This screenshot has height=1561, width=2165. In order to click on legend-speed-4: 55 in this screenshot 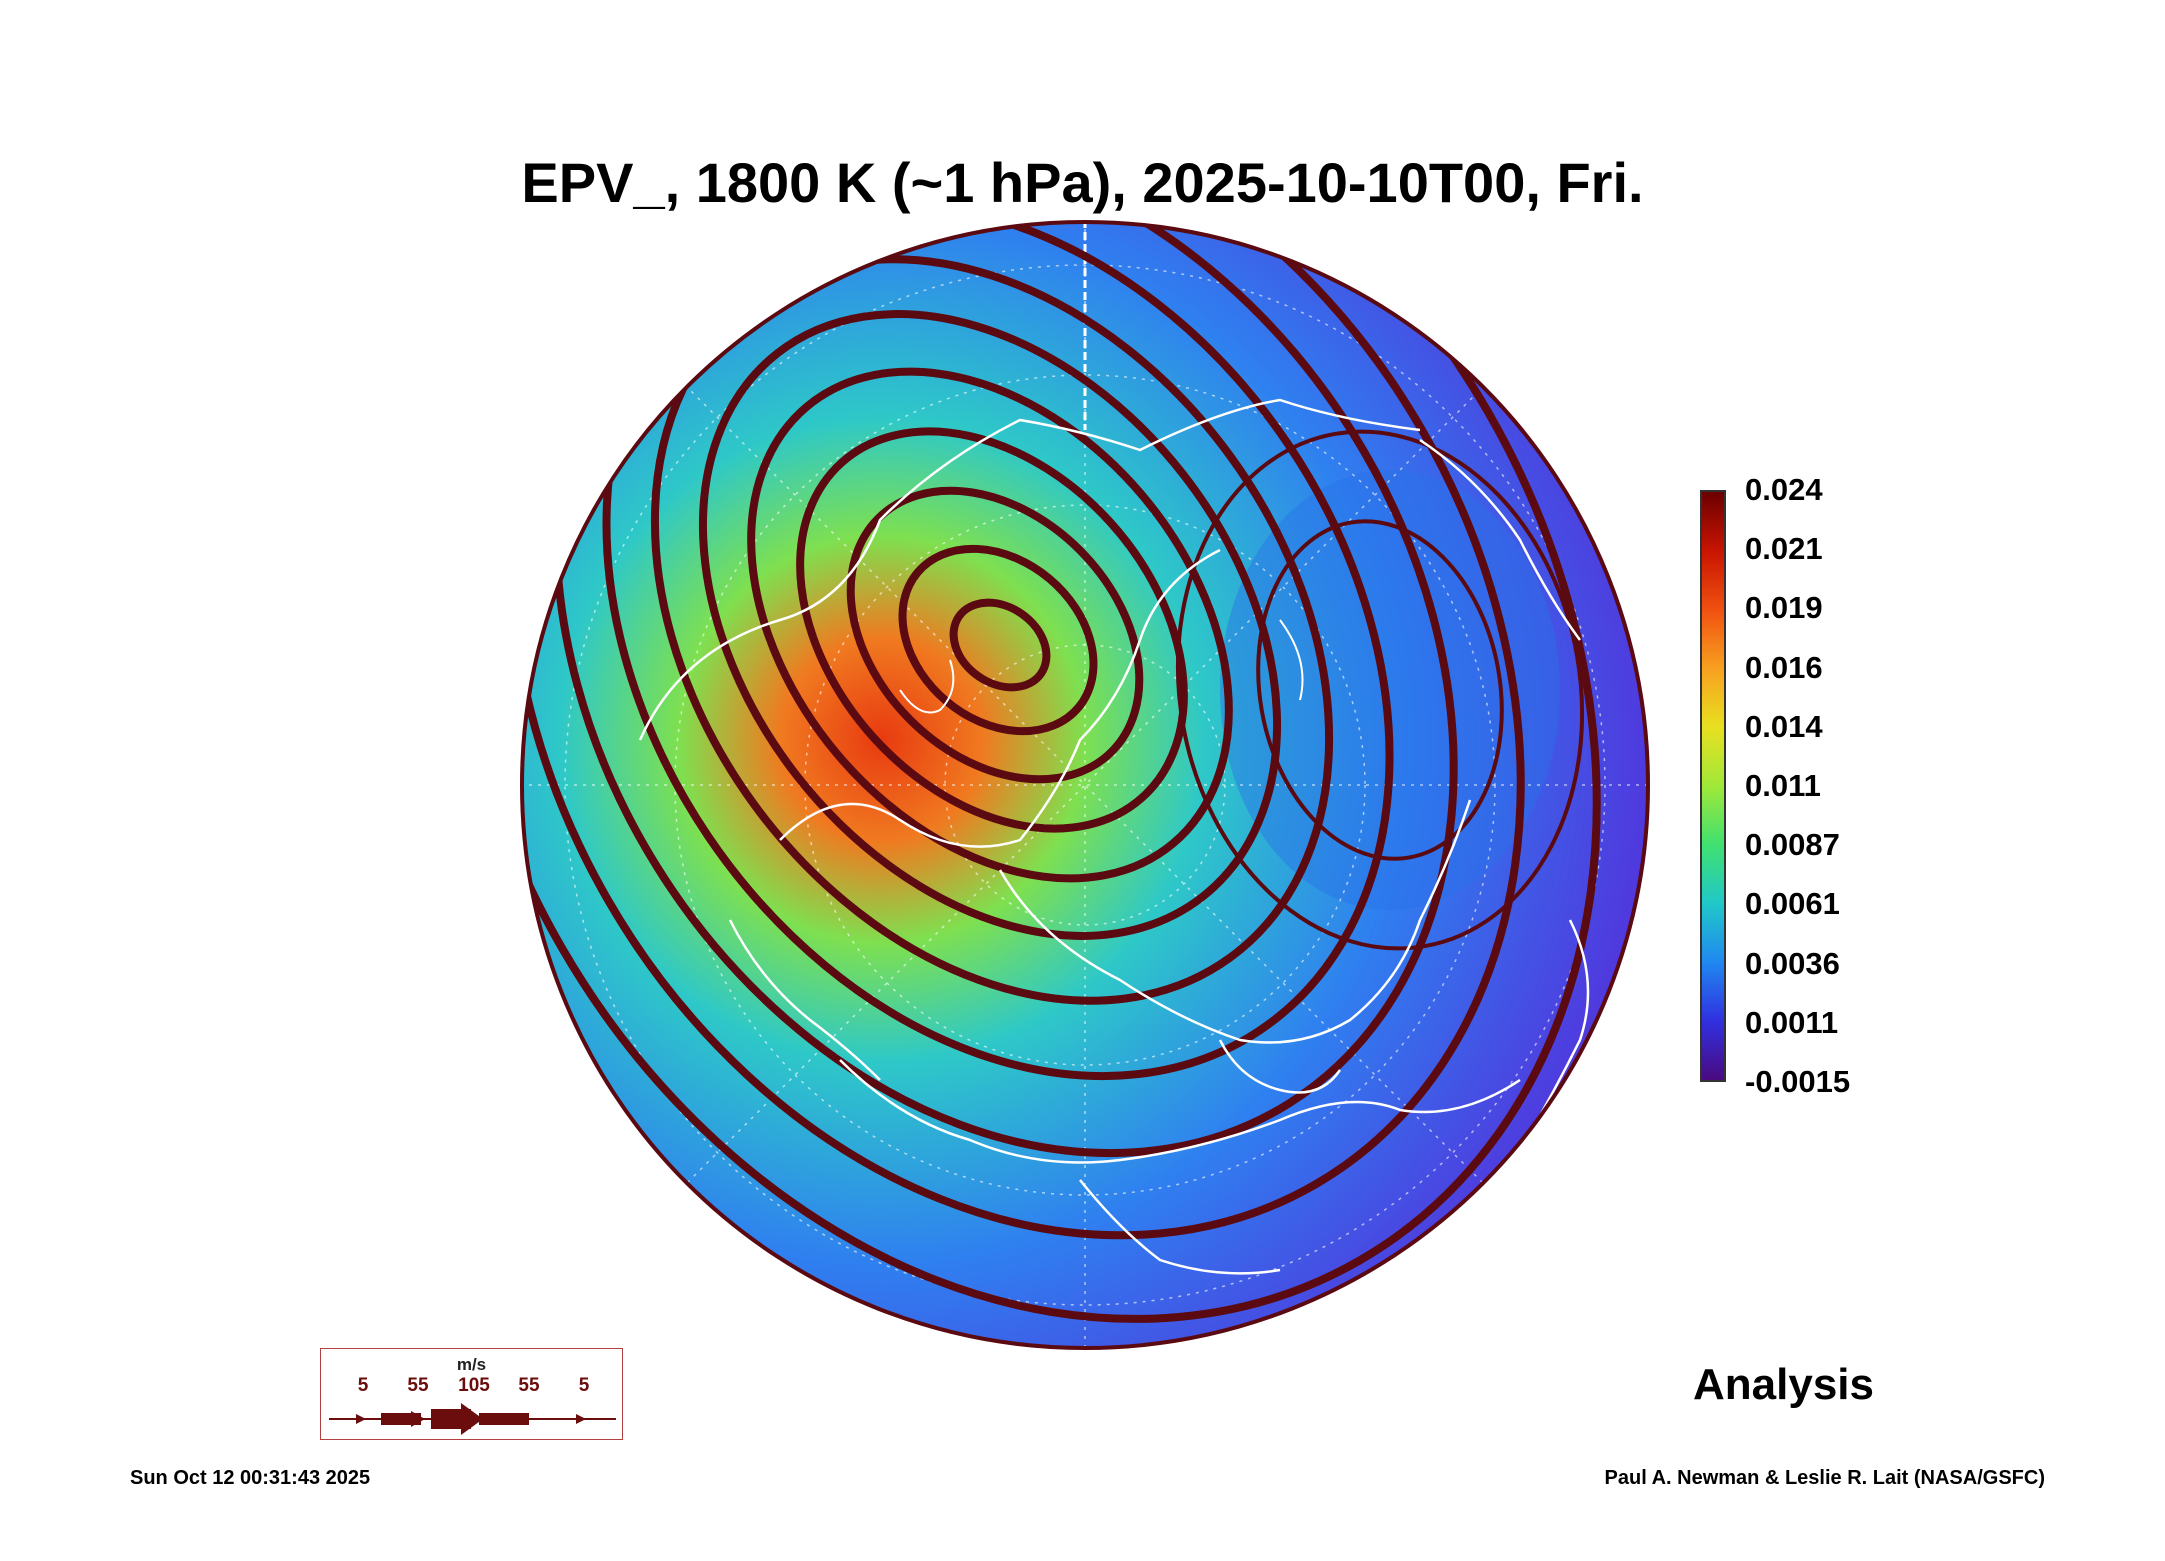, I will do `click(529, 1385)`.